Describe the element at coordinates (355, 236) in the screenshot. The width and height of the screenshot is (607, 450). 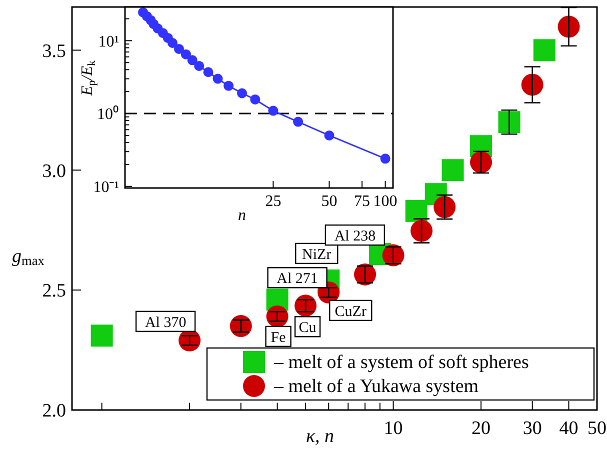
I see `annotation: Al 238` at that location.